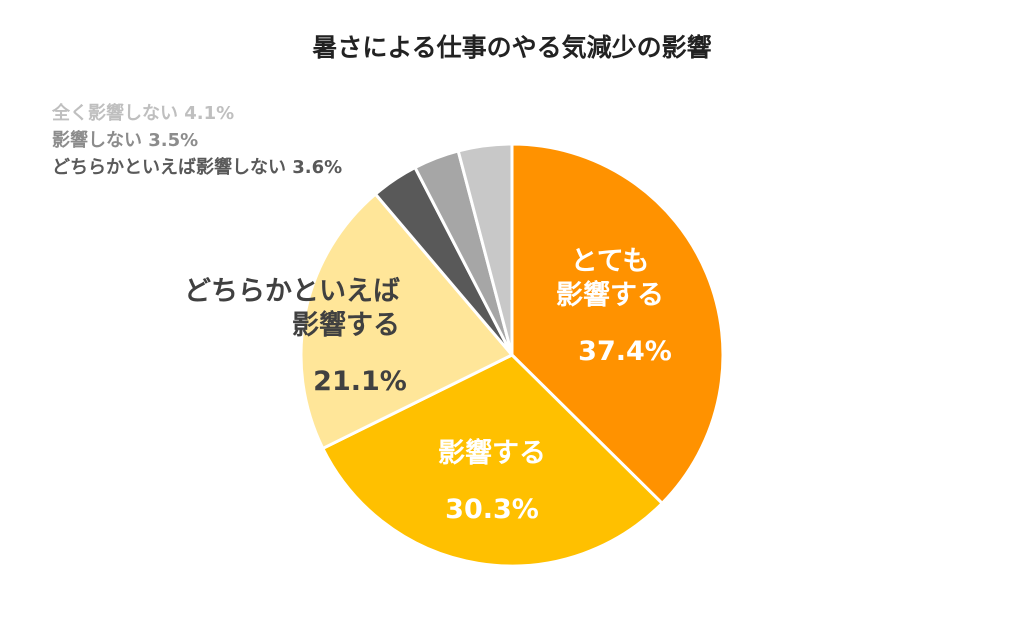  What do you see at coordinates (125, 140) in the screenshot?
I see `small-slice-label-4: 影響しない 3.5%` at bounding box center [125, 140].